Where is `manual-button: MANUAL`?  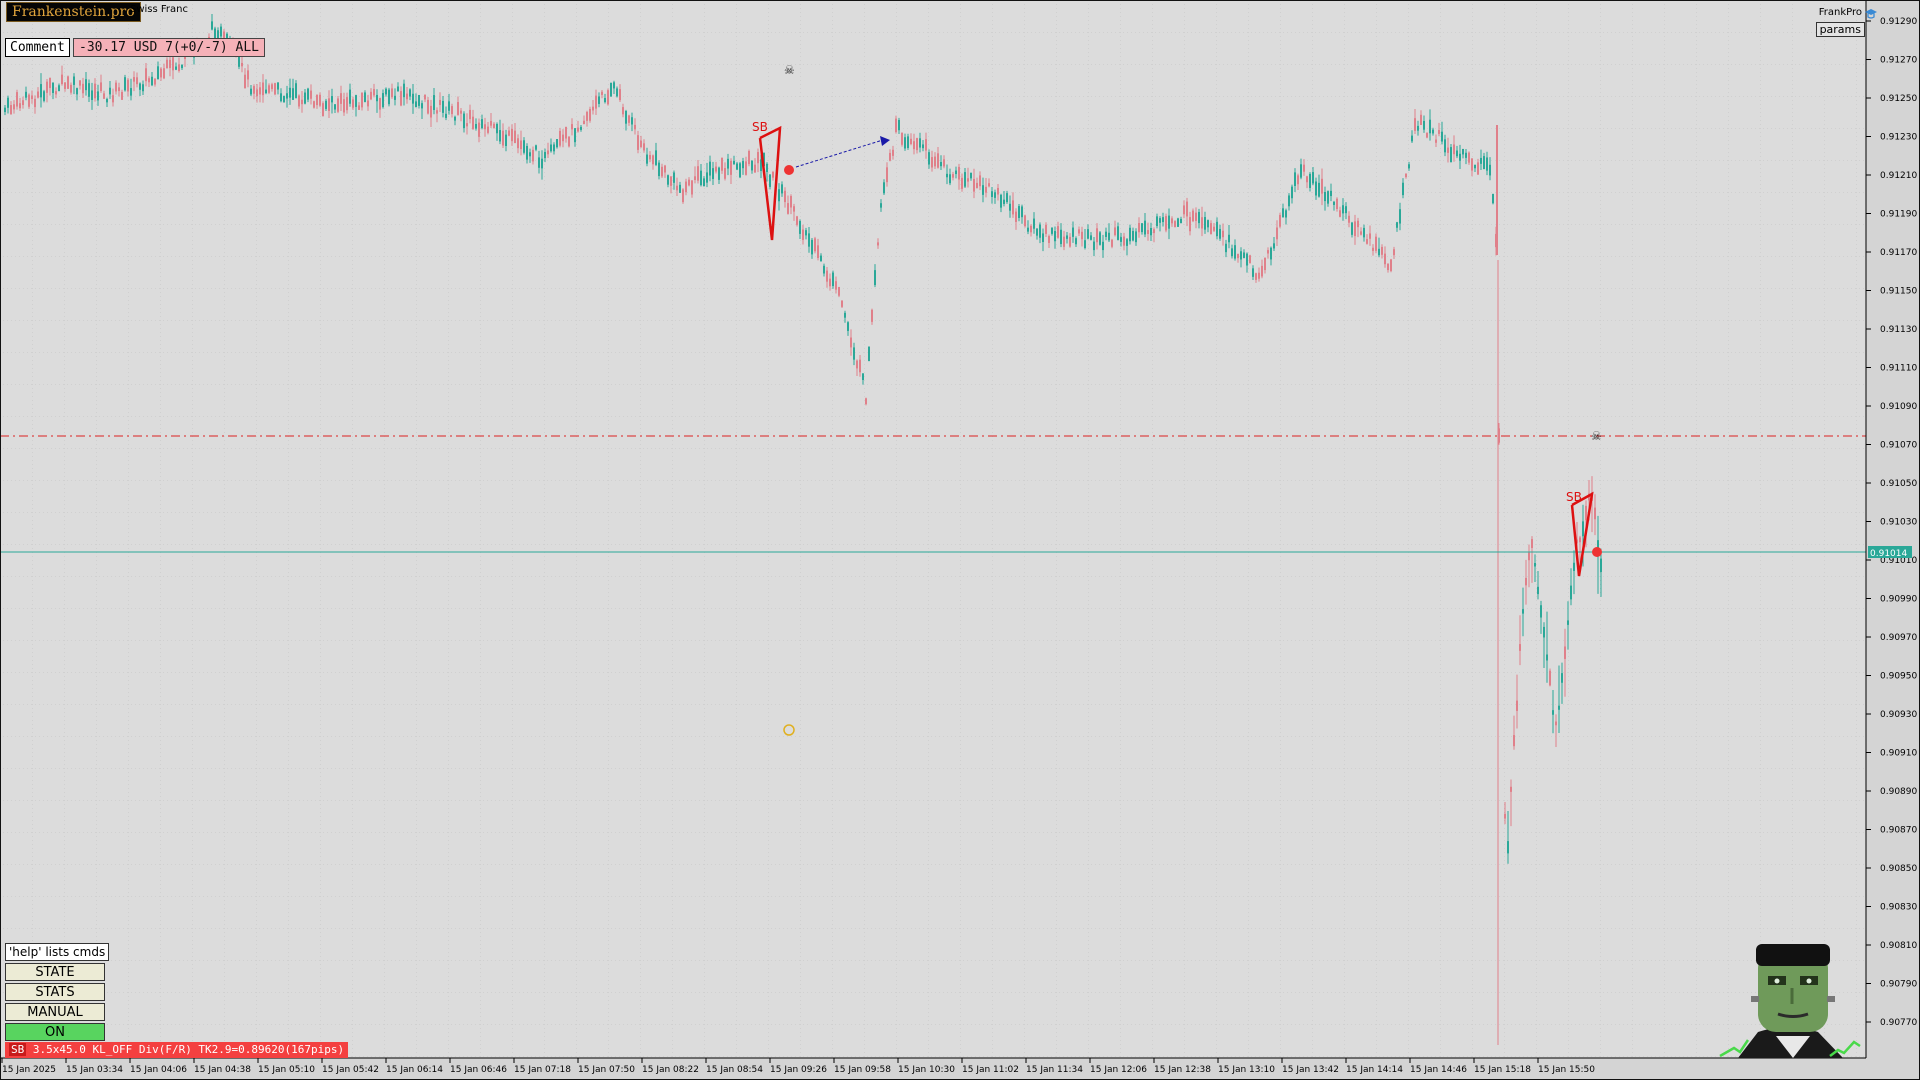
manual-button: MANUAL is located at coordinates (55, 1012).